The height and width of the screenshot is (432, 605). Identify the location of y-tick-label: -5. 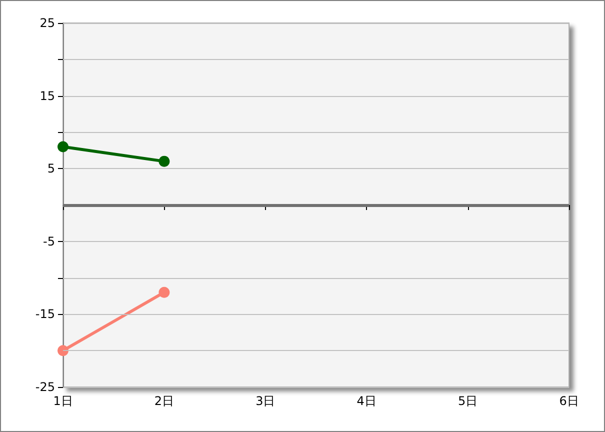
(49, 241).